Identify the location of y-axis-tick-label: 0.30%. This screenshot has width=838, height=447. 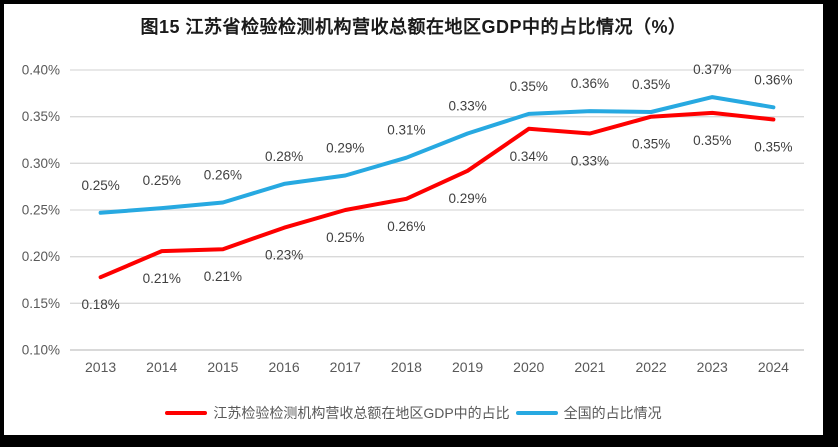
(41, 163).